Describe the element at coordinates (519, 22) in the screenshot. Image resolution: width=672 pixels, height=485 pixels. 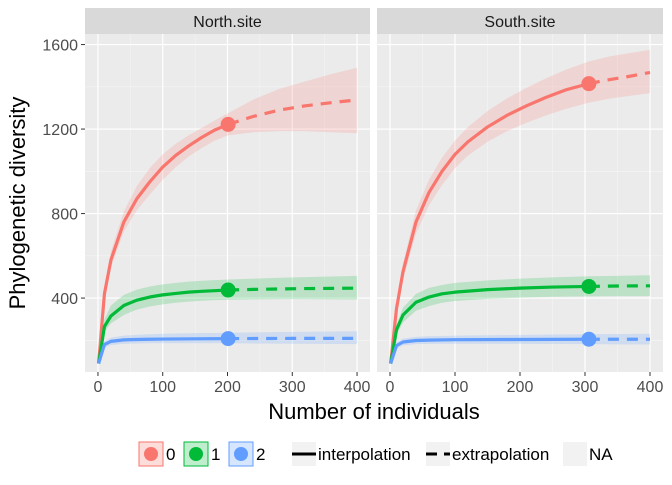
I see `facet-title: South.site` at that location.